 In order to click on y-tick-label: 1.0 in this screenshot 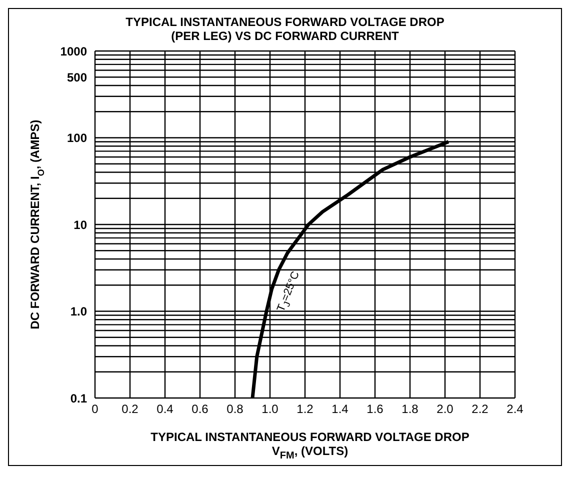, I will do `click(79, 311)`.